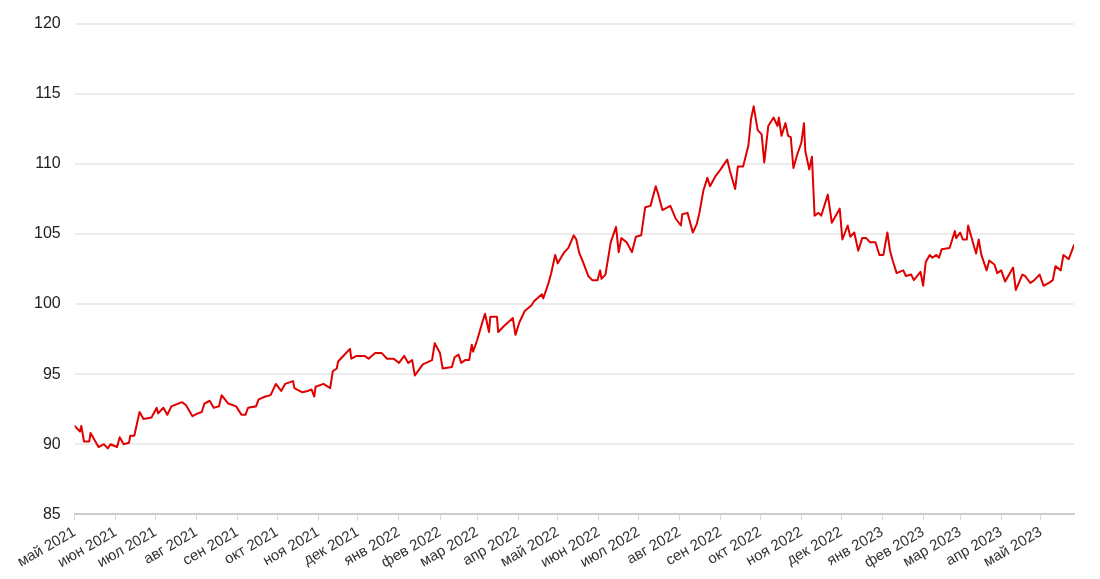  I want to click on y-tick-label: 85, so click(51, 513).